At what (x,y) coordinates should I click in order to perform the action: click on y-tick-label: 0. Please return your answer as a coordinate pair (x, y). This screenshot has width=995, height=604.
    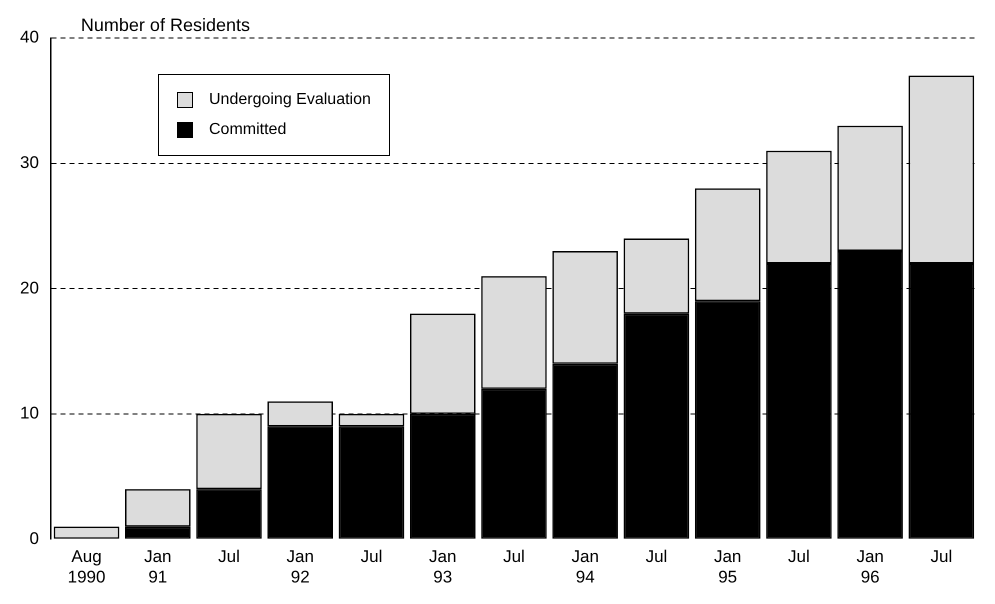
    Looking at the image, I should click on (34, 538).